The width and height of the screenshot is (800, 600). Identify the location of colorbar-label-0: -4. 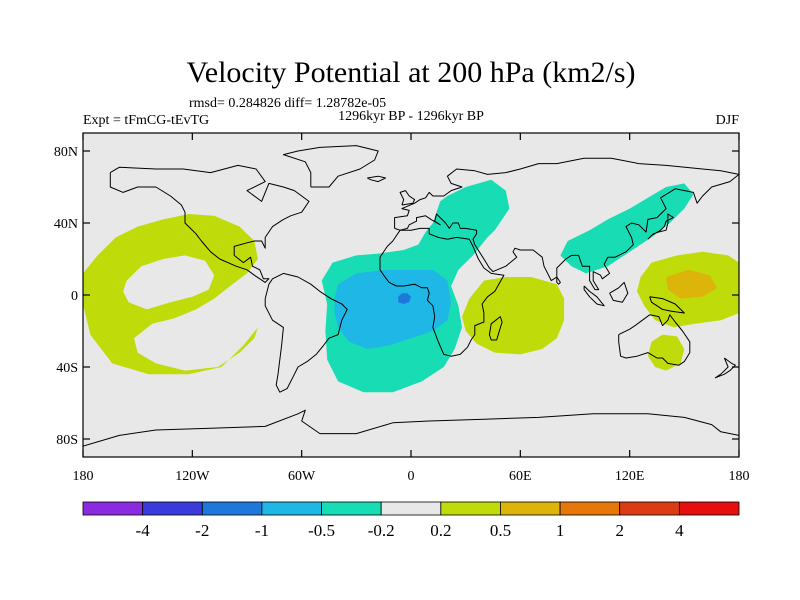
(143, 530).